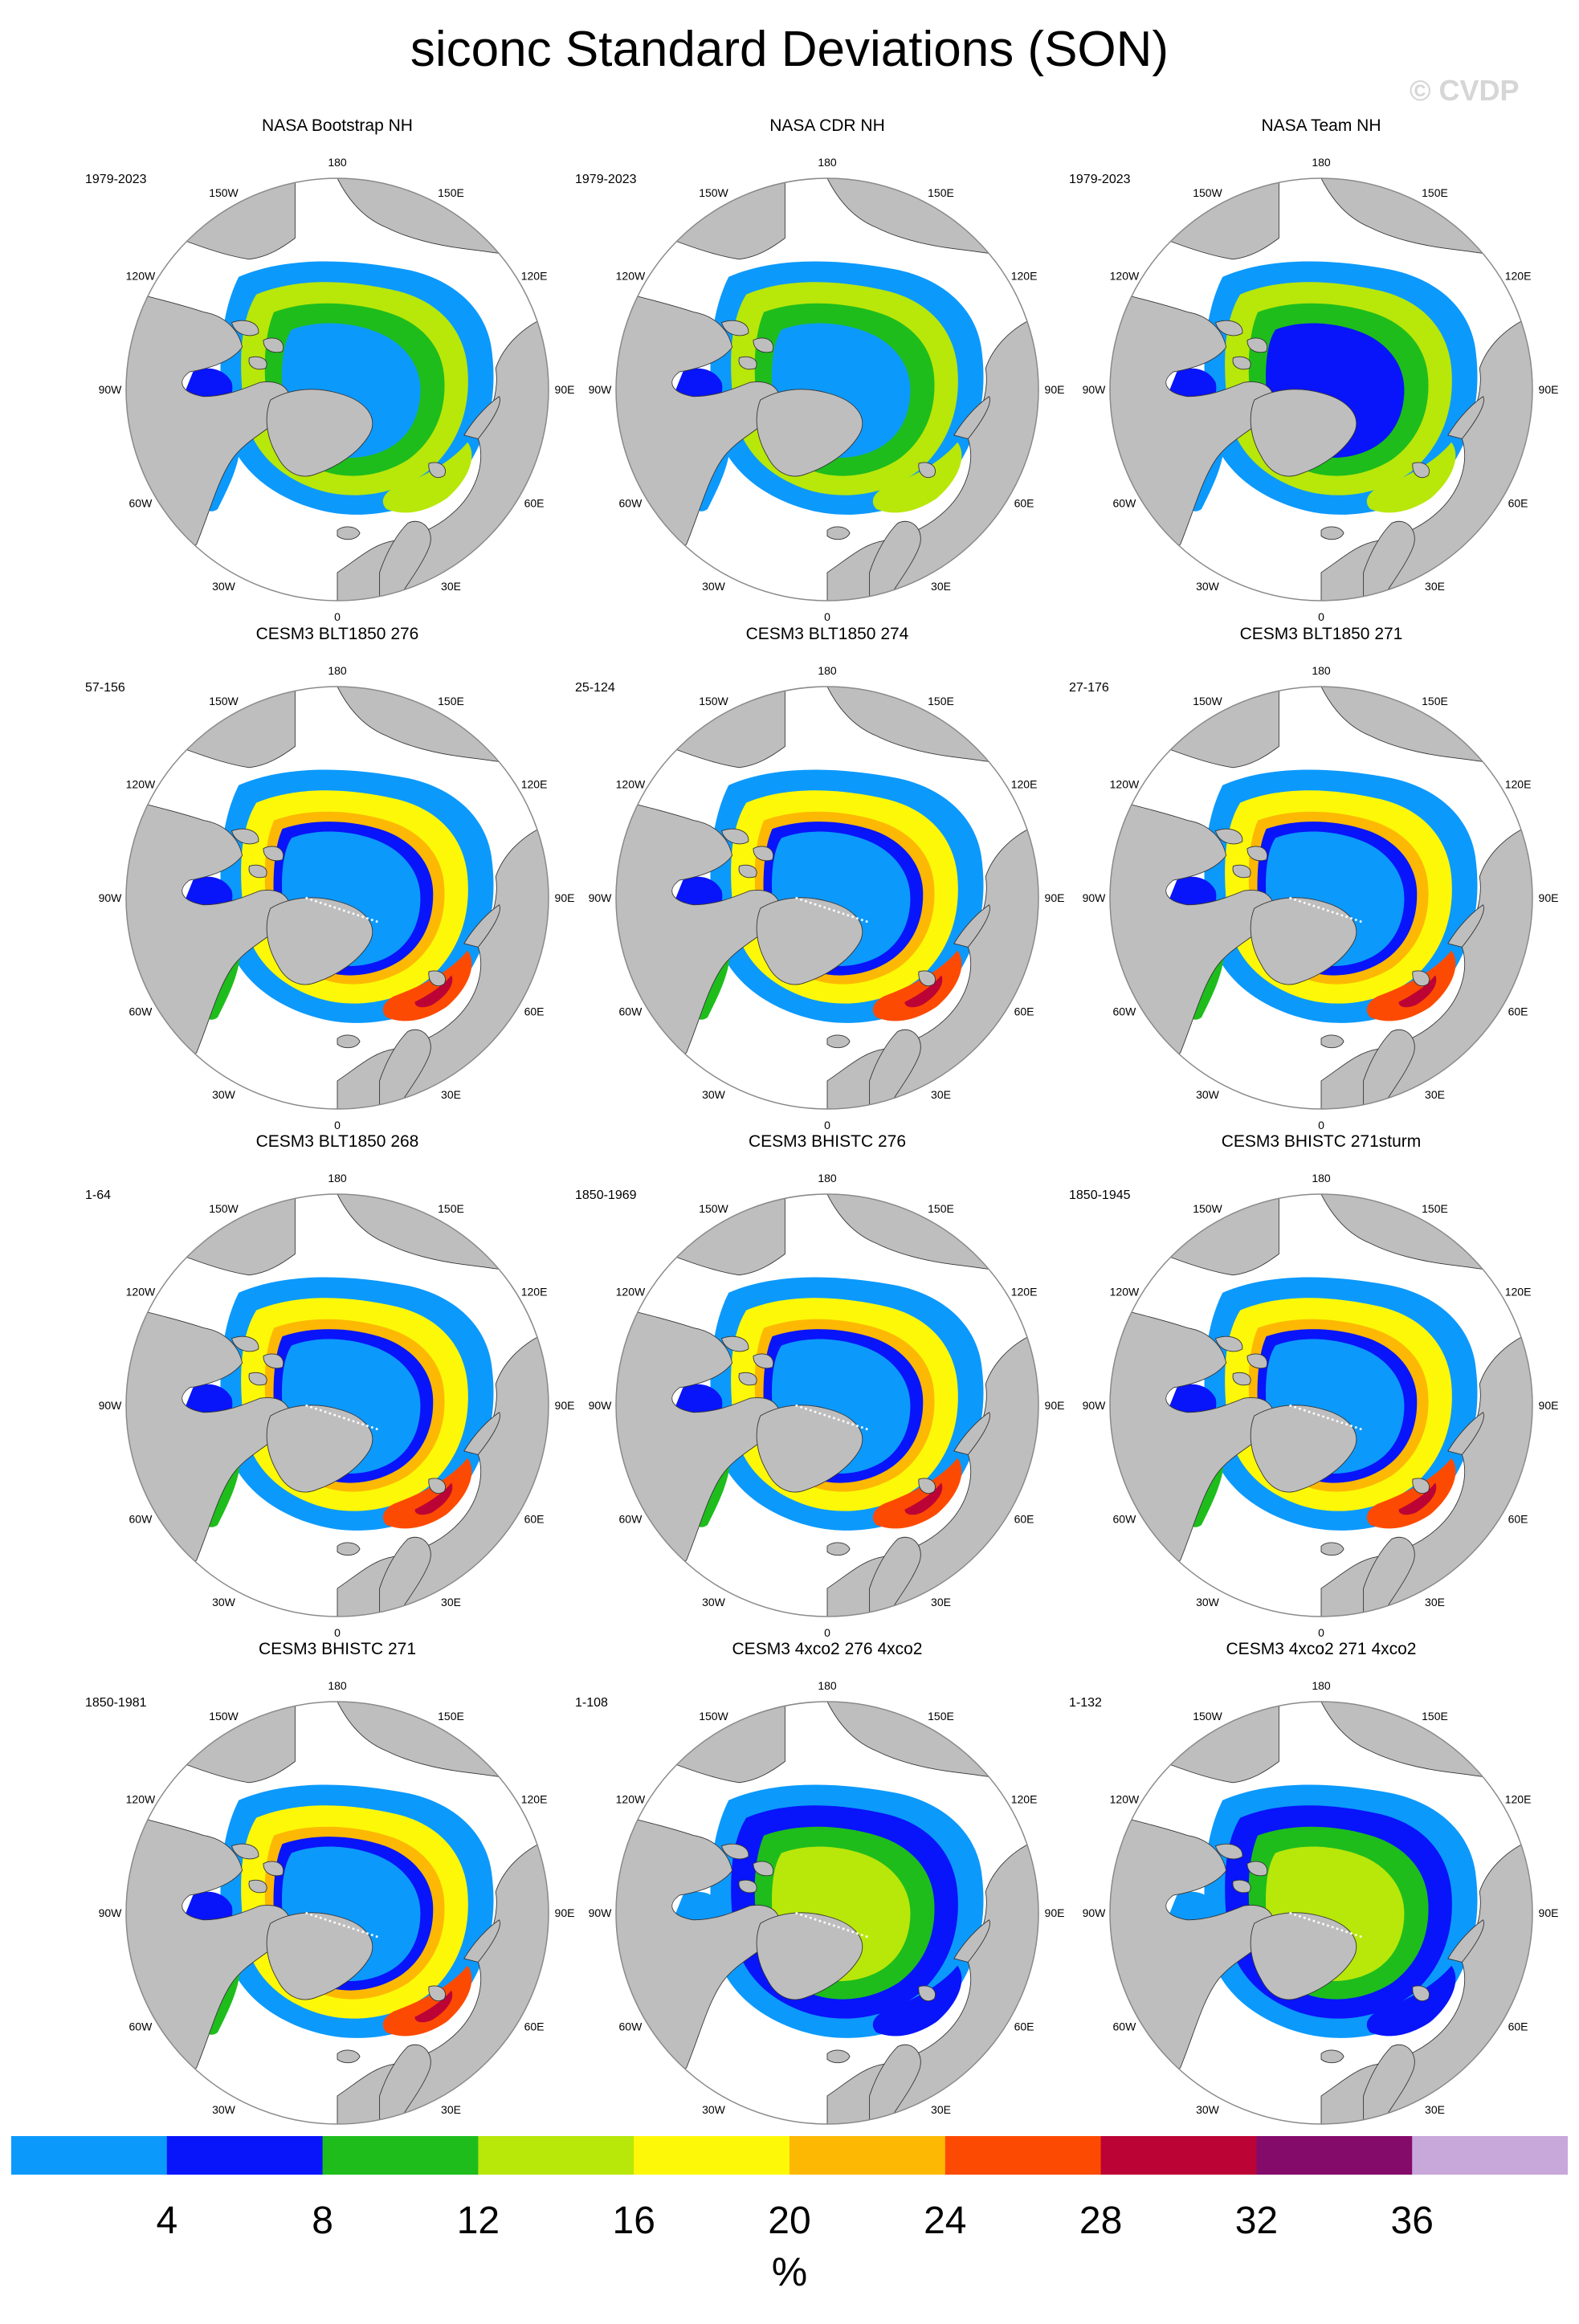 This screenshot has width=1579, height=2324. Describe the element at coordinates (337, 1142) in the screenshot. I see `panel-title: CESM3 BLT1850 268` at that location.